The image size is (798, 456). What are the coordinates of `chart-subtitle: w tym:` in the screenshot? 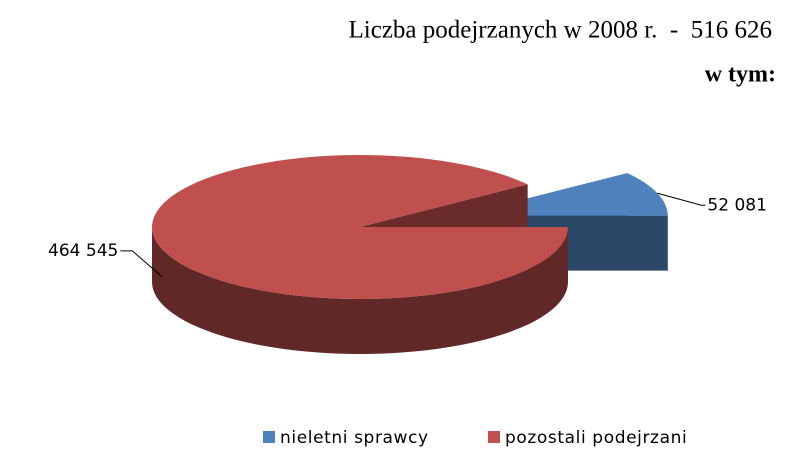 It's located at (740, 75).